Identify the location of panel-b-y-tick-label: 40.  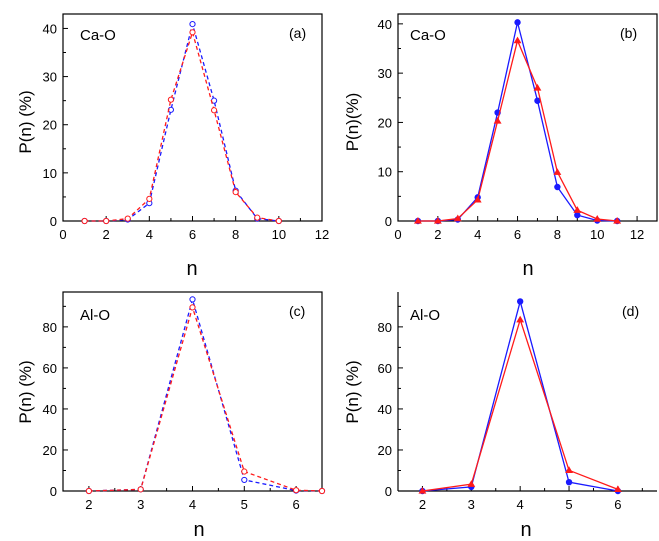
(385, 24).